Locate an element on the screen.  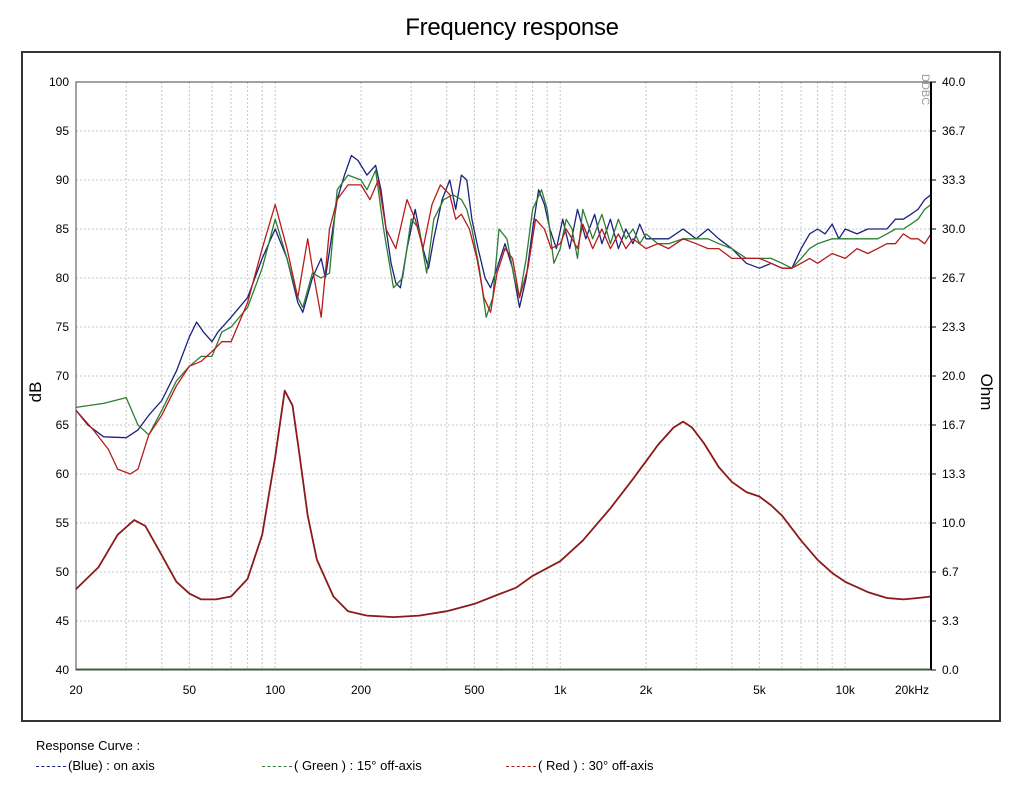
y2-tick-label: 40.0 is located at coordinates (954, 82).